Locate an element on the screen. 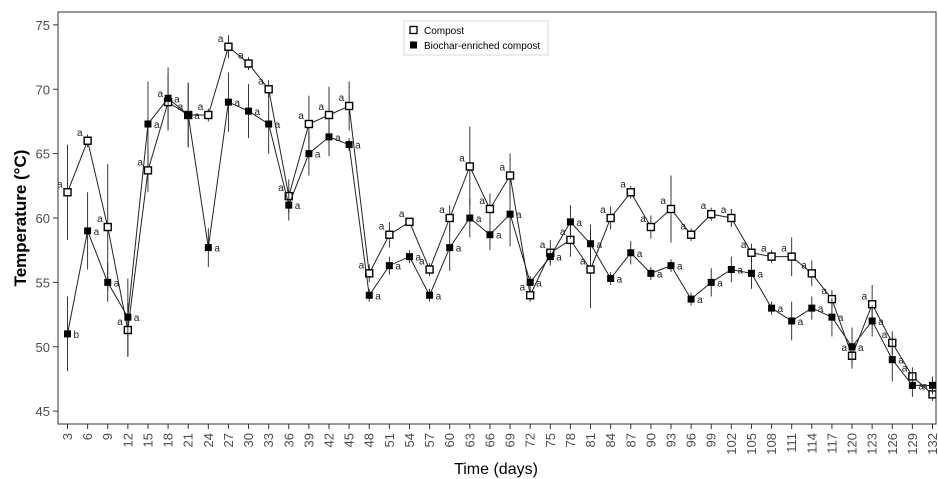  x-tick-label: 120 is located at coordinates (852, 444).